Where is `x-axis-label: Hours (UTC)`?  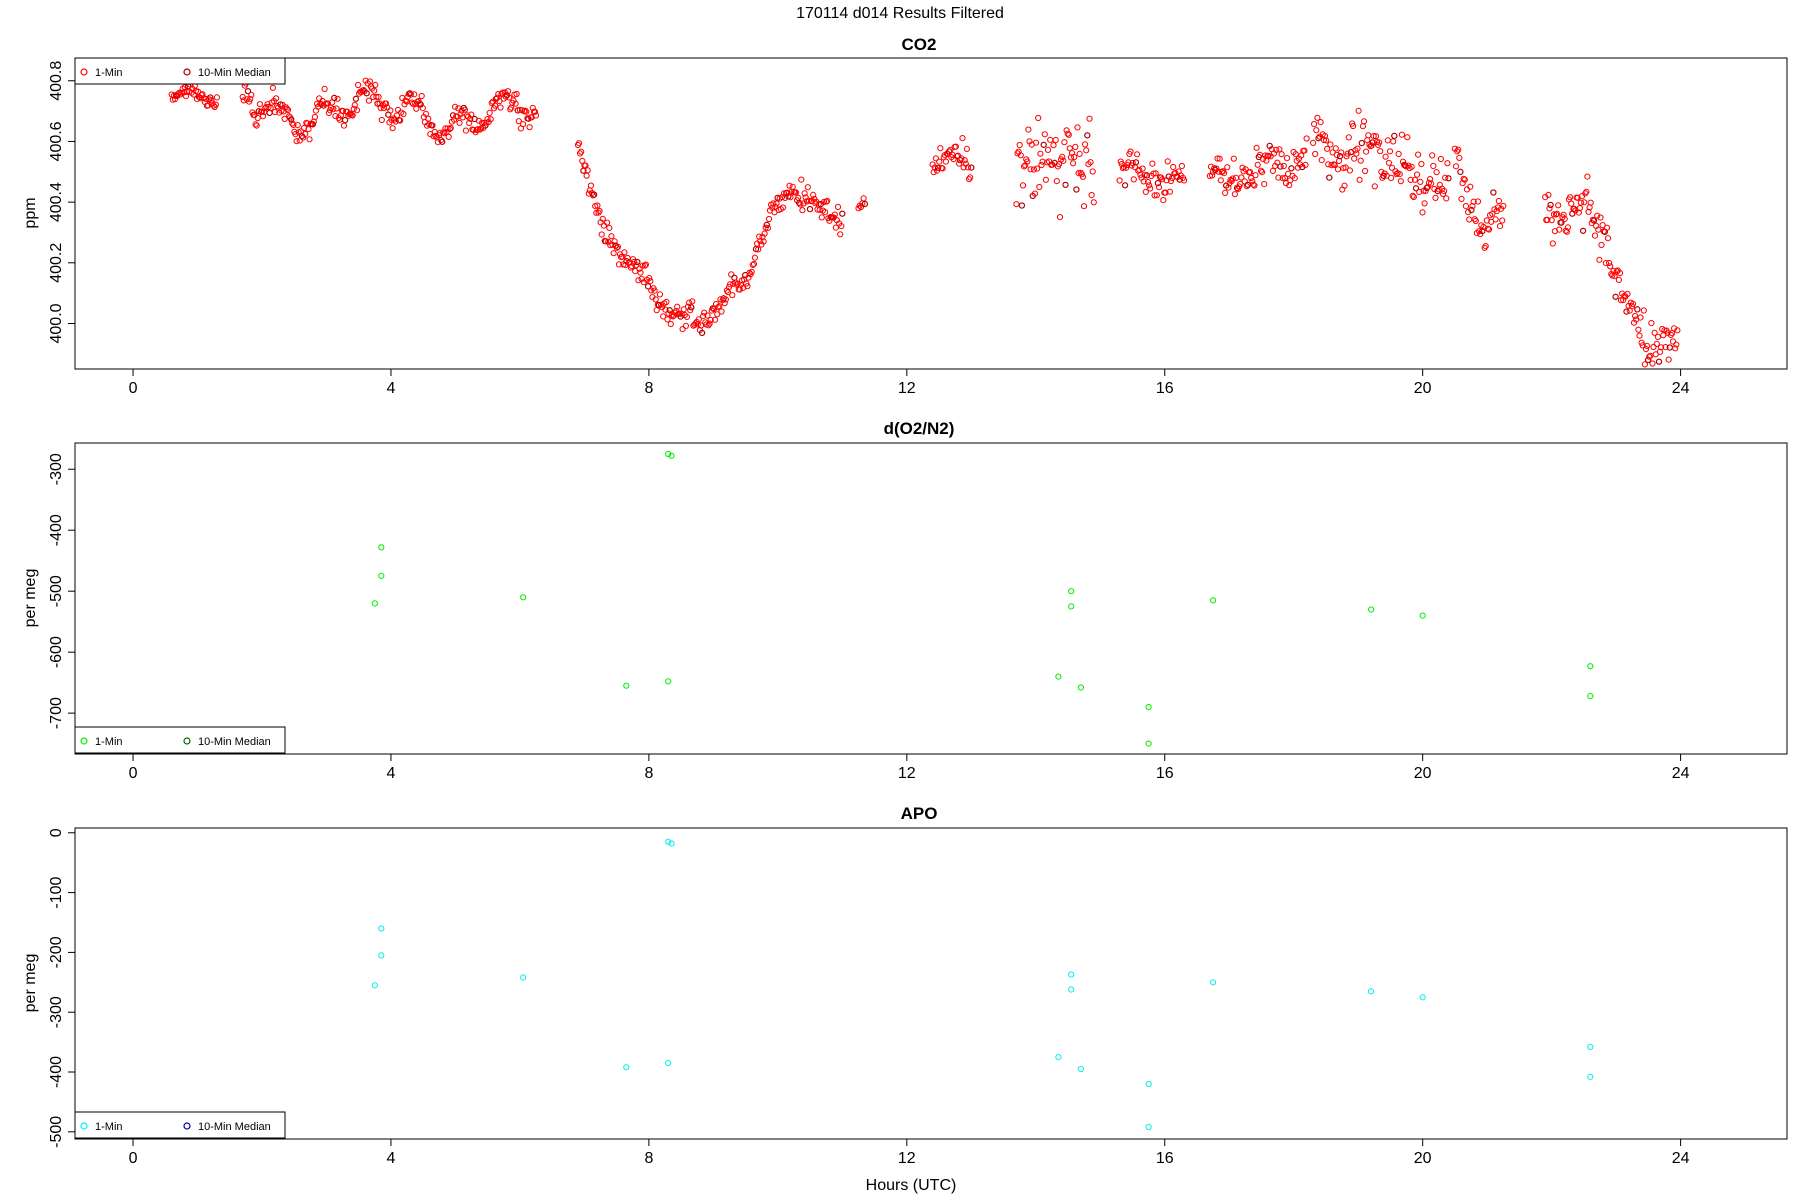
x-axis-label: Hours (UTC) is located at coordinates (911, 1185).